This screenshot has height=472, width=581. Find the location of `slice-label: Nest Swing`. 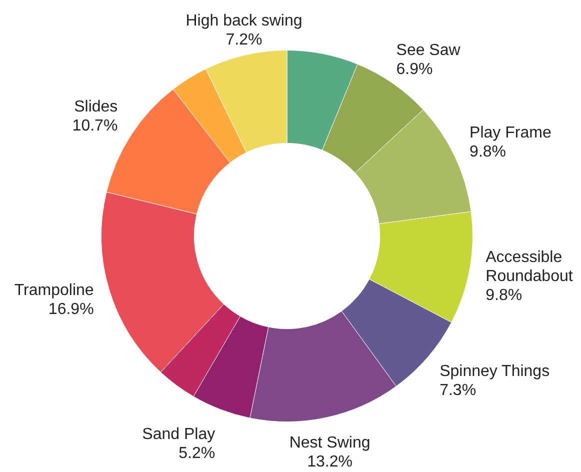

slice-label: Nest Swing is located at coordinates (329, 443).